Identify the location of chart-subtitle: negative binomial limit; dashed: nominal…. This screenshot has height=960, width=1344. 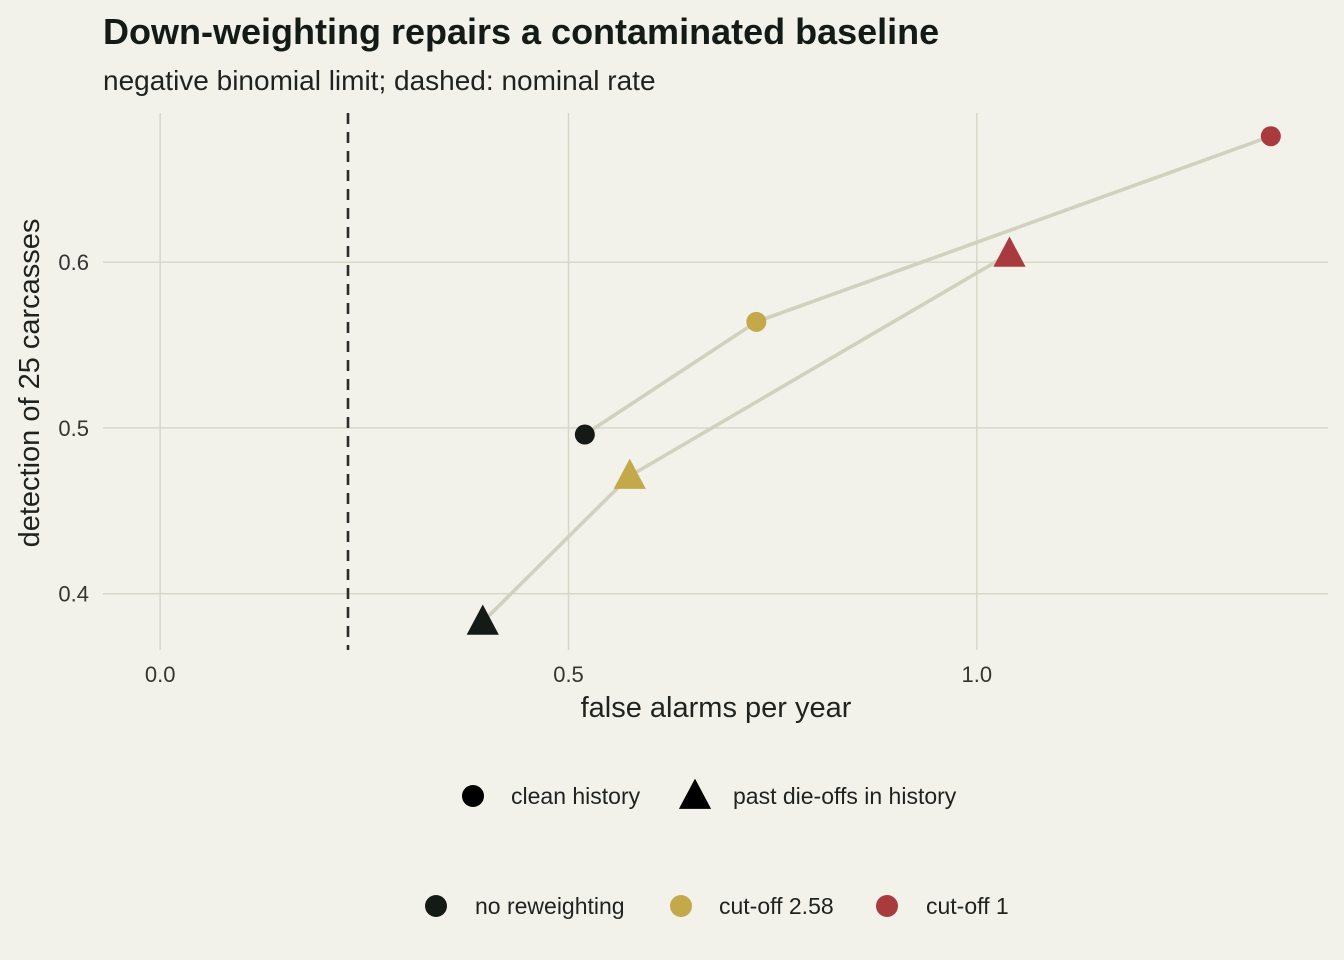
(379, 80).